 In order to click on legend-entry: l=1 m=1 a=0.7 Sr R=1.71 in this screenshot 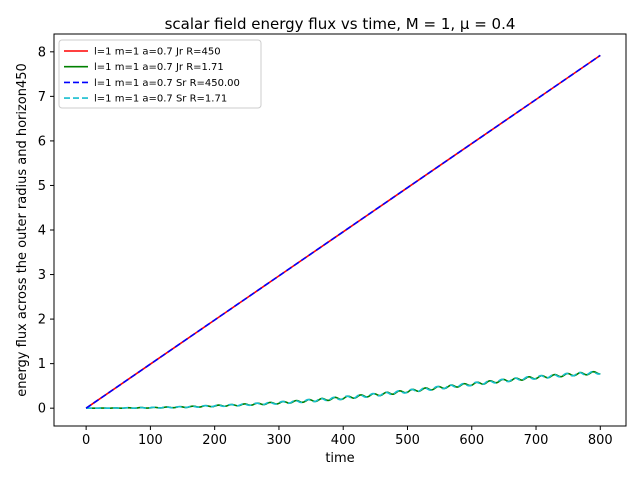, I will do `click(160, 99)`.